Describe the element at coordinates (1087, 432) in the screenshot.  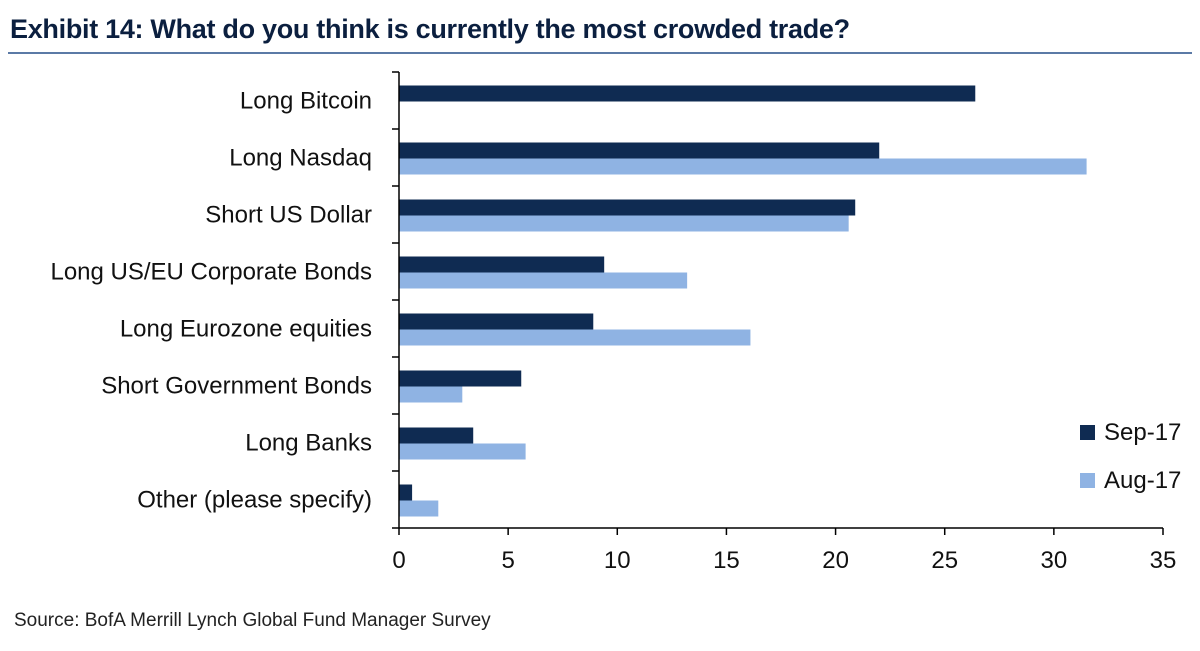
I see `legend-swatch-sep17` at that location.